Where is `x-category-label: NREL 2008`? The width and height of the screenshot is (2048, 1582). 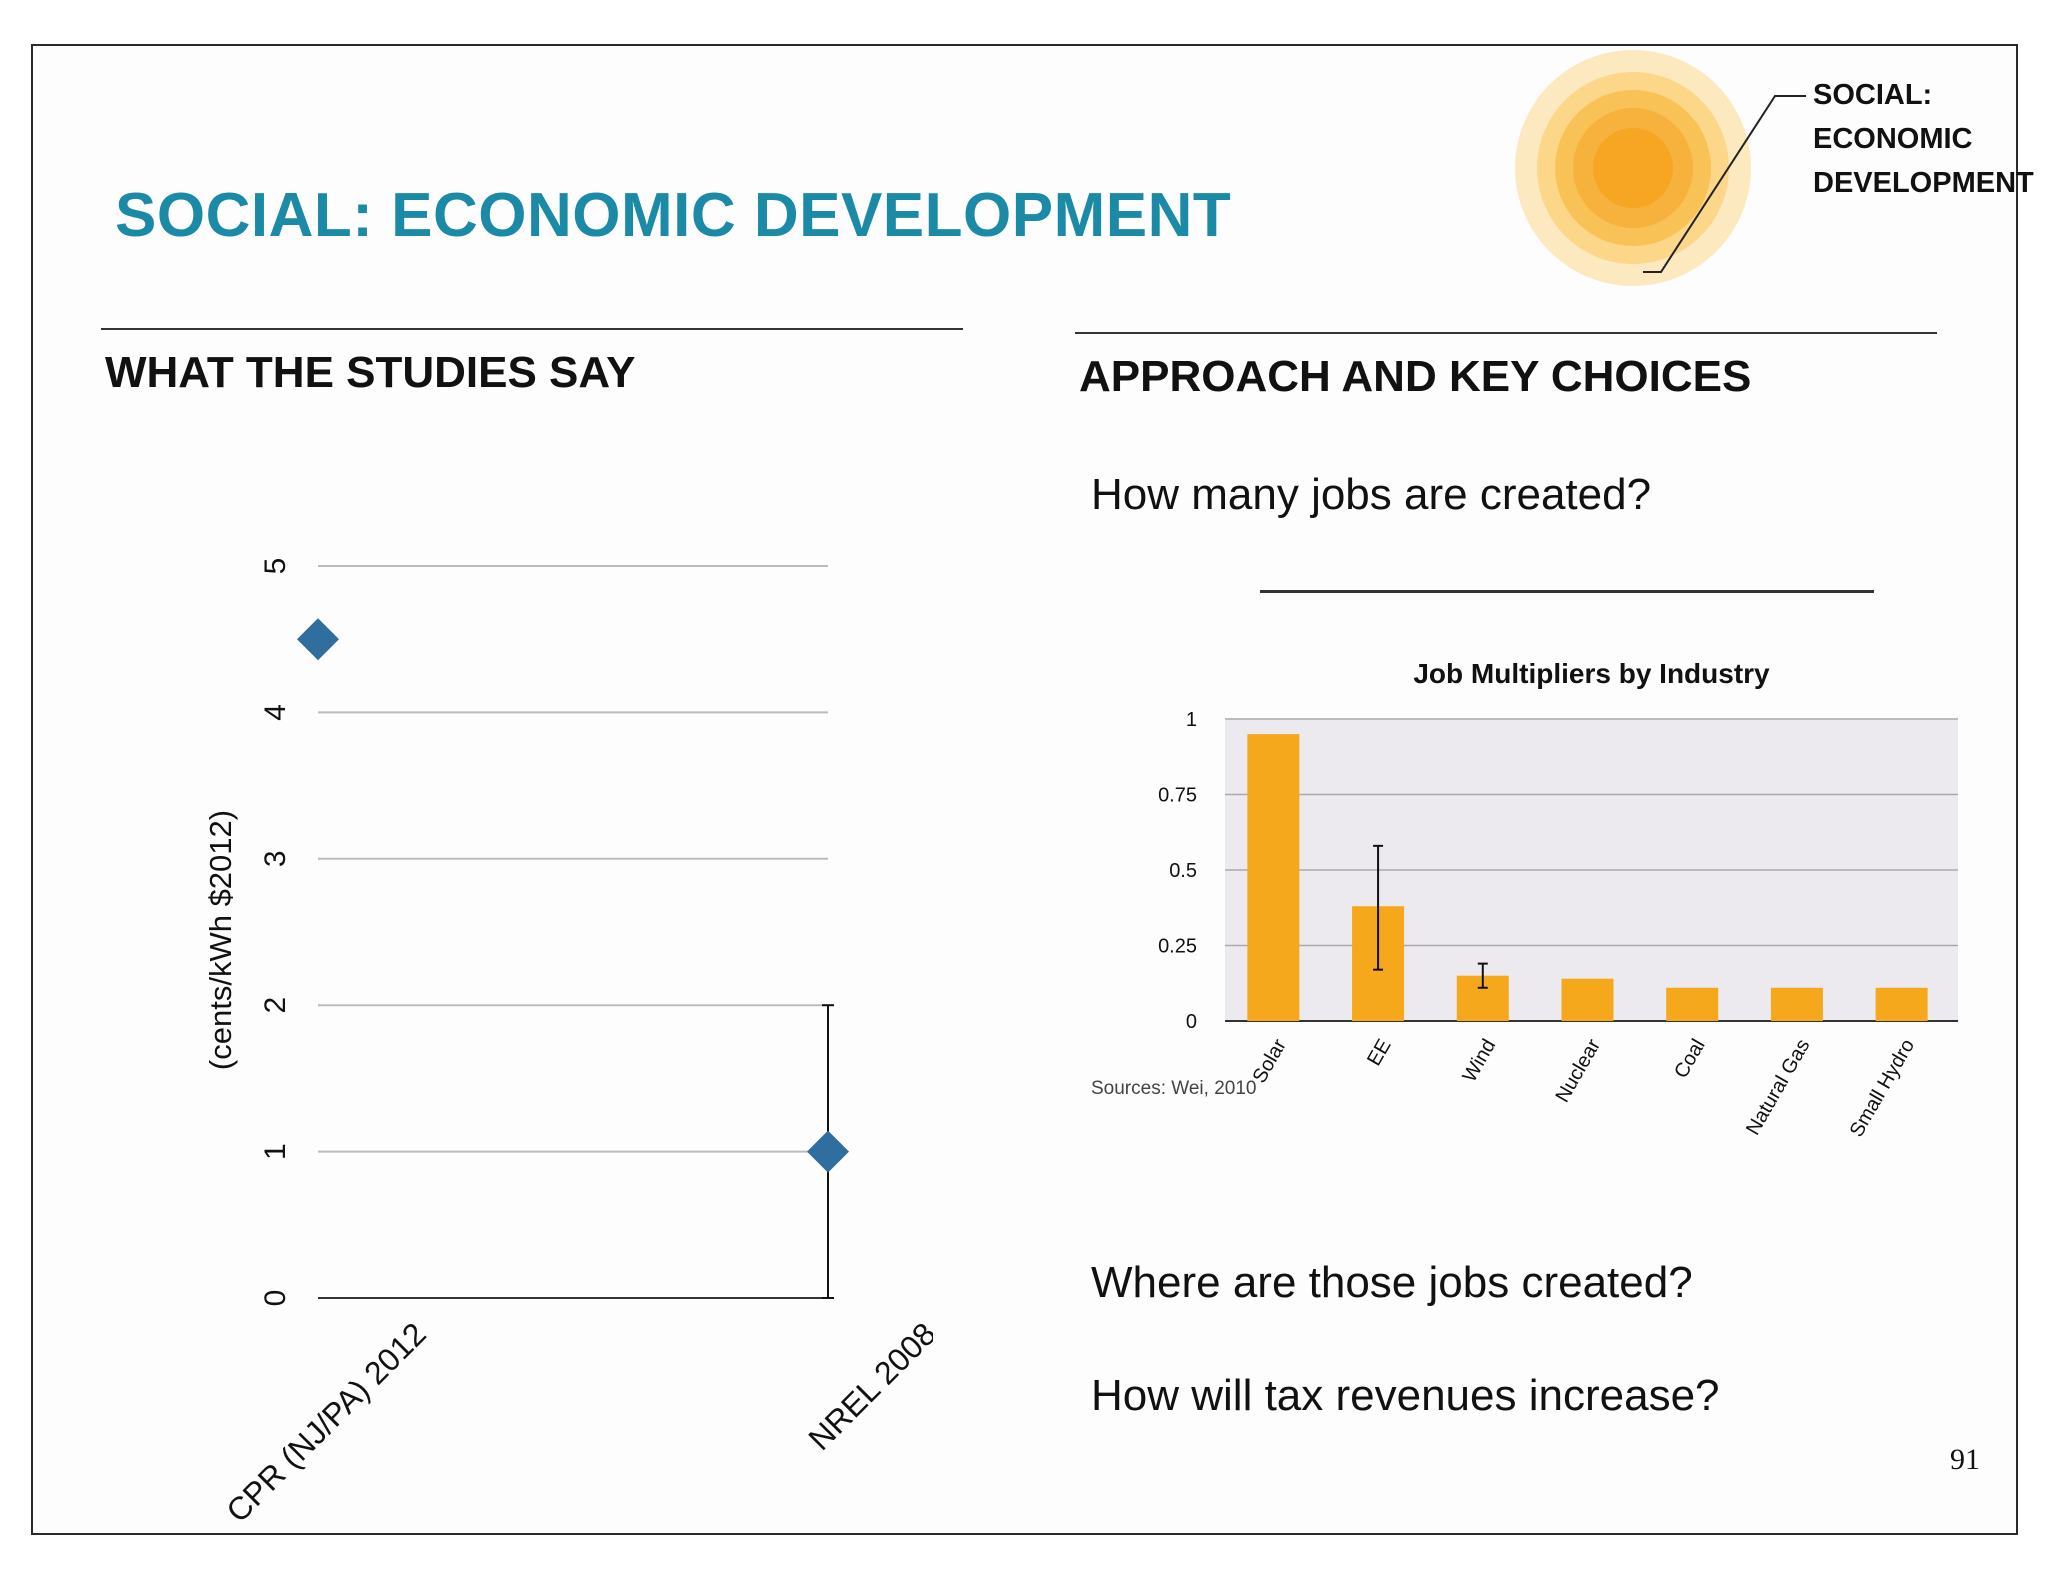 x-category-label: NREL 2008 is located at coordinates (867, 1386).